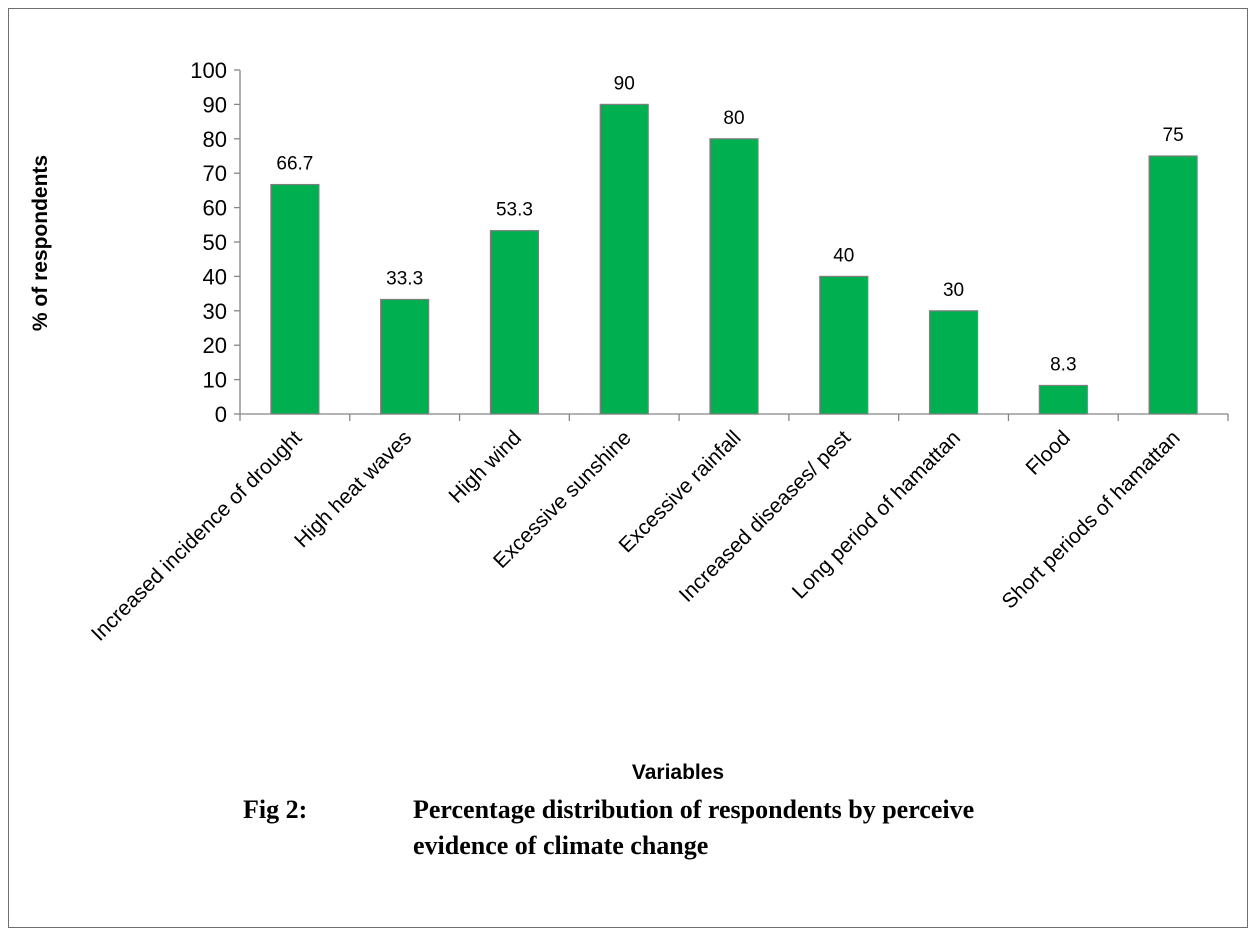 This screenshot has width=1257, height=928. What do you see at coordinates (485, 466) in the screenshot?
I see `category-label: High wind` at bounding box center [485, 466].